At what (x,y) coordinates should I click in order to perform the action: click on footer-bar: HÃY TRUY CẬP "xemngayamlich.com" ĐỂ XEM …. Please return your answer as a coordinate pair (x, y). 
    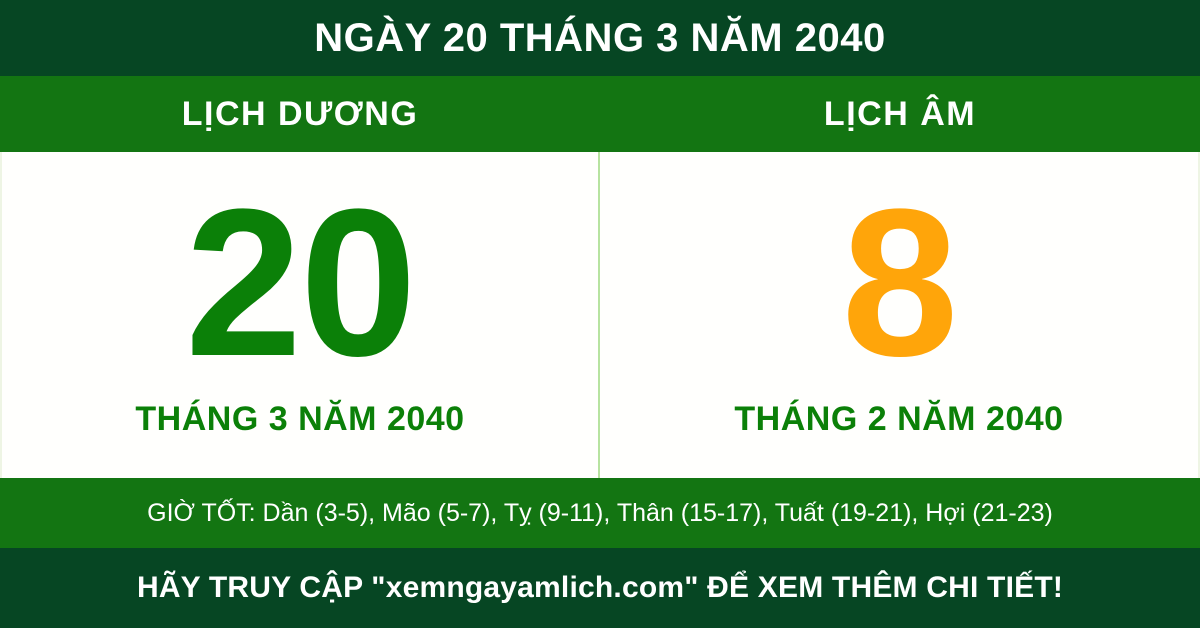
    Looking at the image, I should click on (600, 588).